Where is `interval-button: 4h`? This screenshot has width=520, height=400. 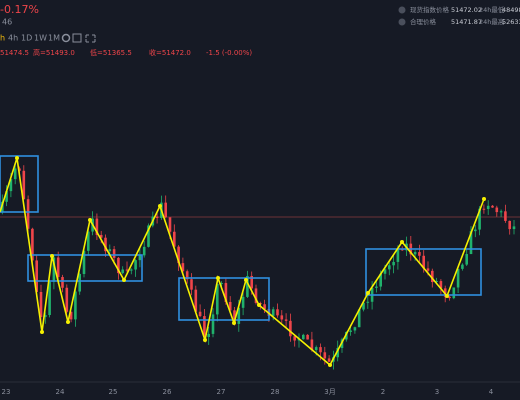
interval-button: 4h is located at coordinates (13, 38).